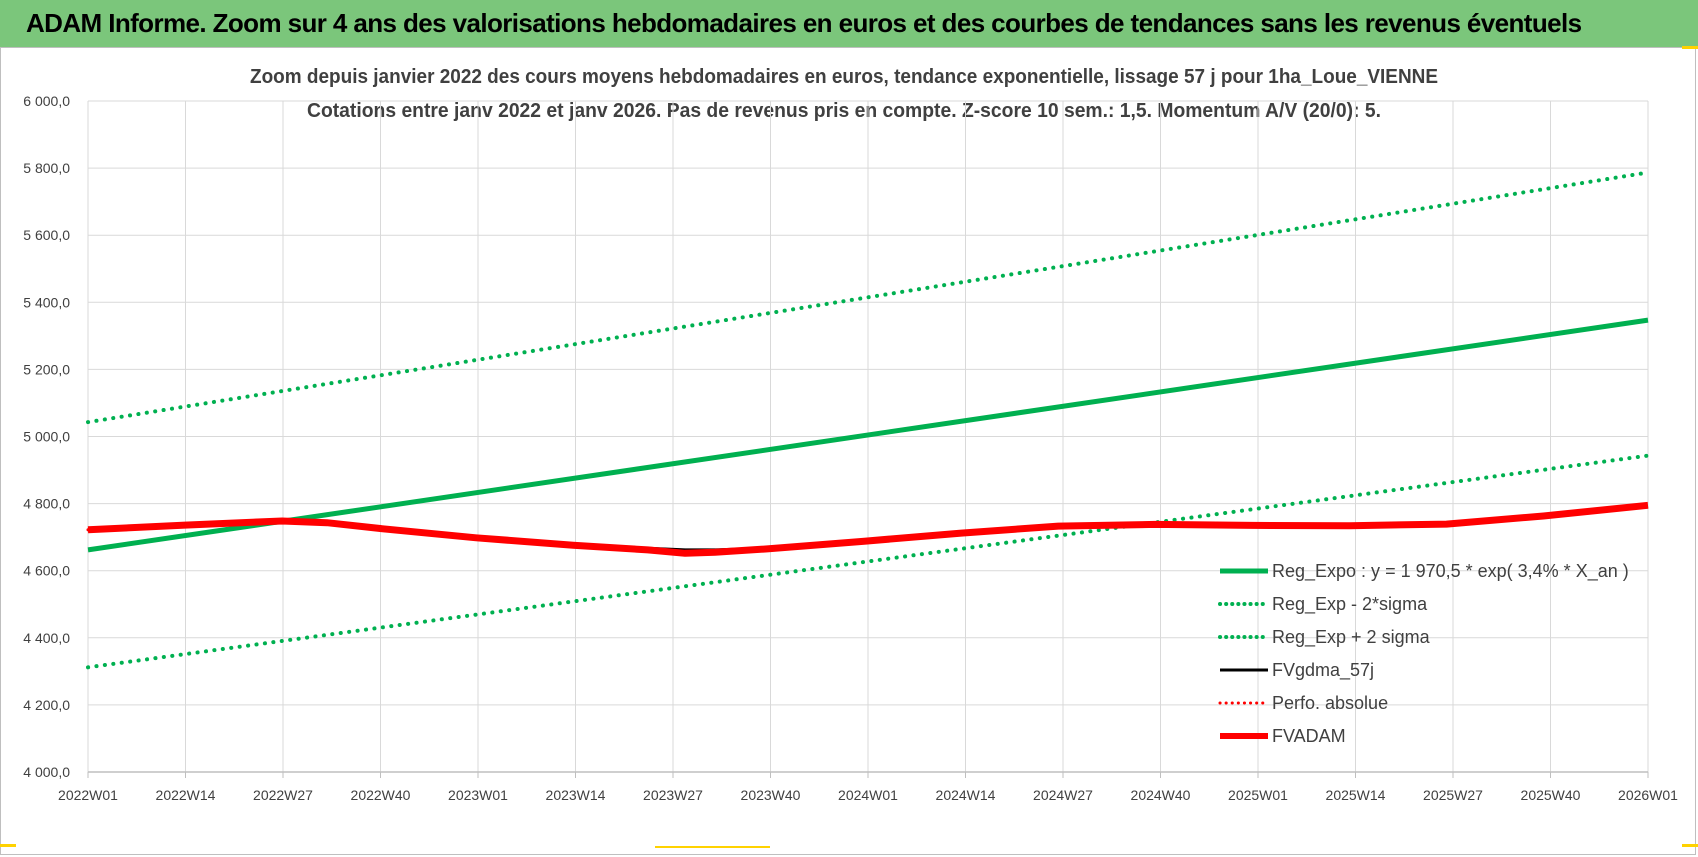 This screenshot has width=1698, height=857. What do you see at coordinates (1453, 795) in the screenshot?
I see `x-tick-label: 2025W27` at bounding box center [1453, 795].